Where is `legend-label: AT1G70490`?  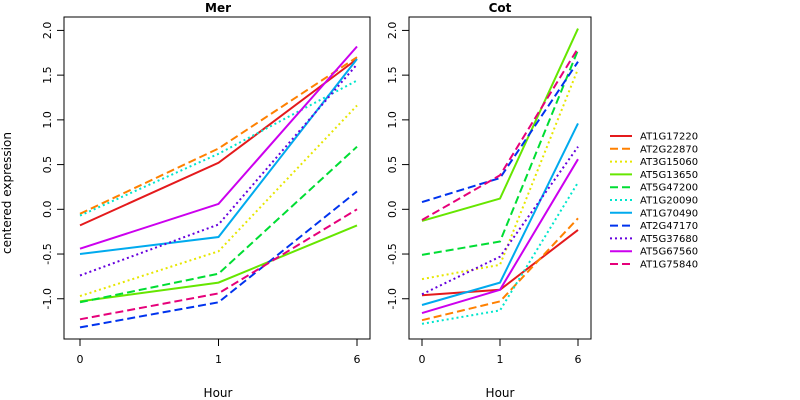 legend-label: AT1G70490 is located at coordinates (669, 213).